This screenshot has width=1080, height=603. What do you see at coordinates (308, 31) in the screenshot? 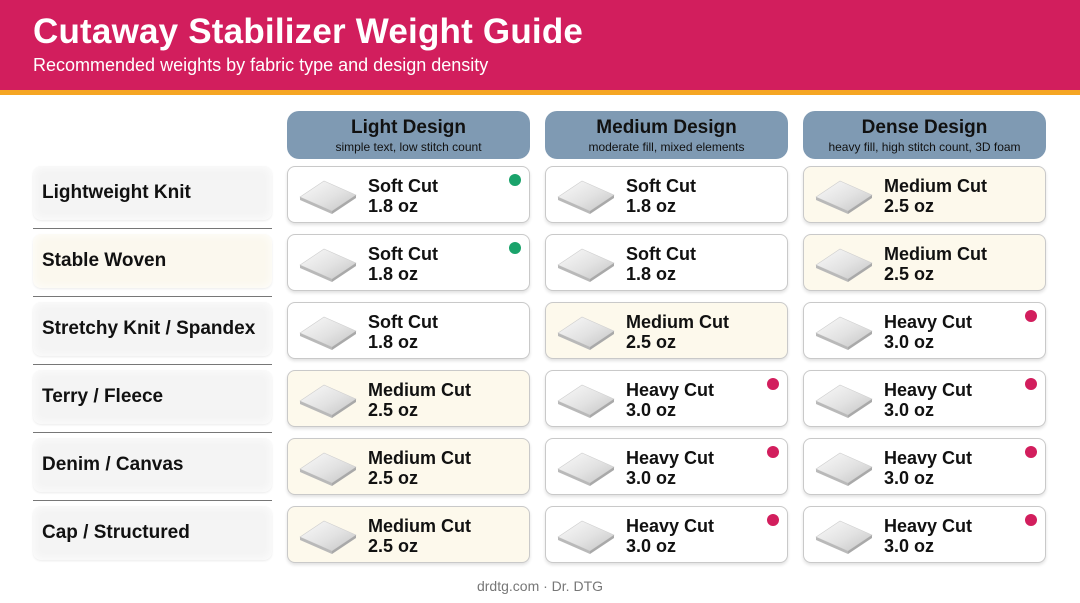
I see `page-title: Cutaway Stabilizer Weight Guide` at bounding box center [308, 31].